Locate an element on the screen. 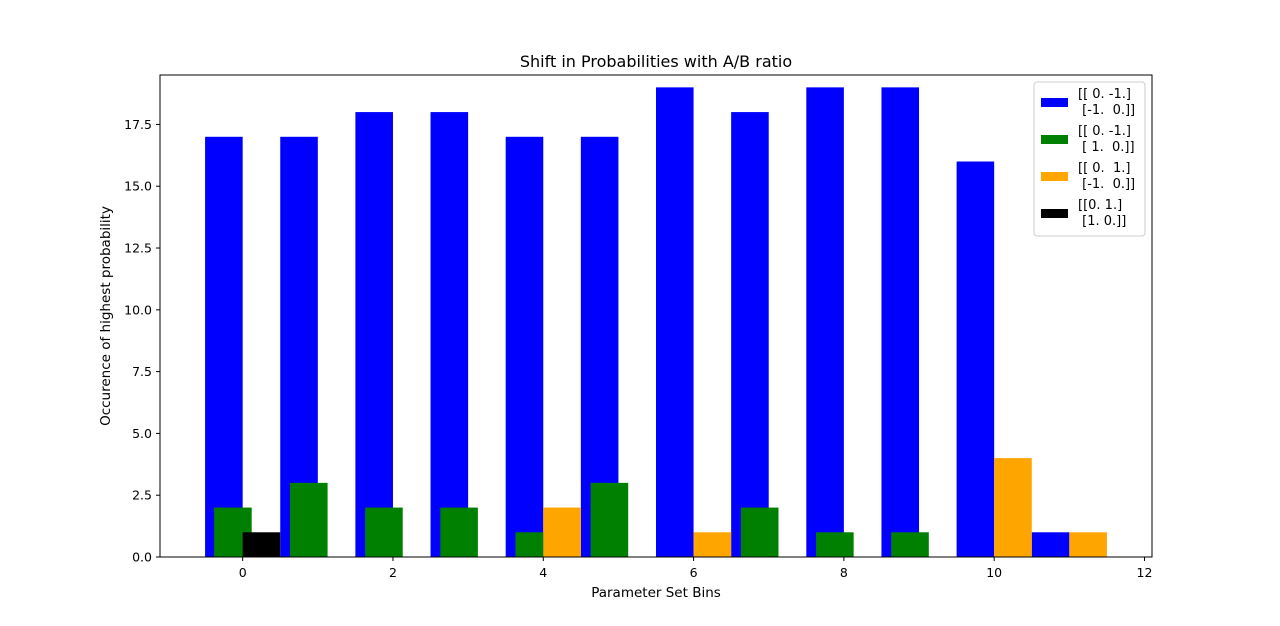  x-tick-label-5: 10 is located at coordinates (994, 572).